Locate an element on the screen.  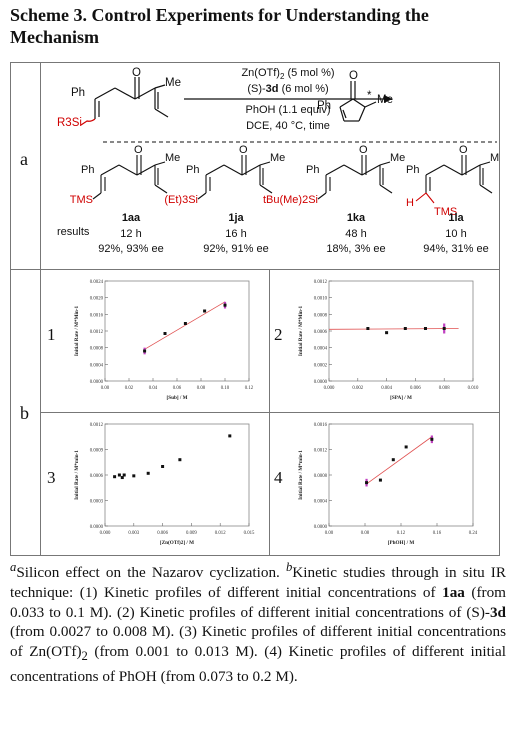
part-label-a: a is located at coordinates (24, 159).